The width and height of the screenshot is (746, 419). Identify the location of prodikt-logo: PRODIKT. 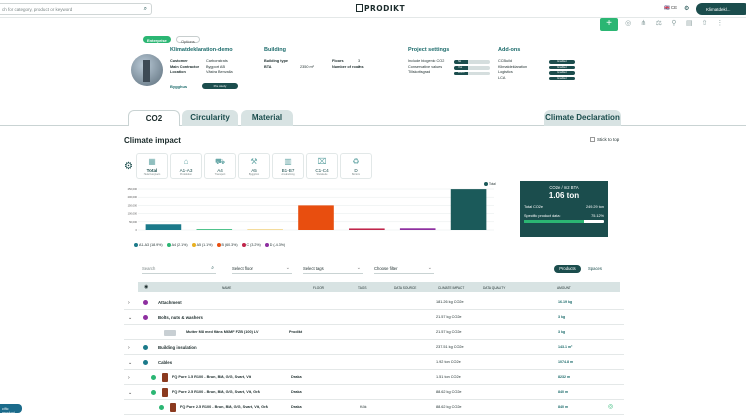
(380, 8).